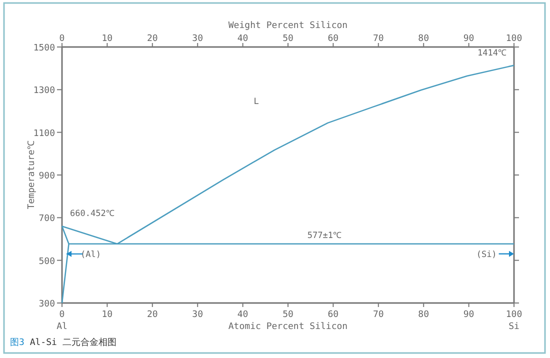 The width and height of the screenshot is (550, 358). Describe the element at coordinates (514, 321) in the screenshot. I see `x-tick-label: 100 Si` at that location.